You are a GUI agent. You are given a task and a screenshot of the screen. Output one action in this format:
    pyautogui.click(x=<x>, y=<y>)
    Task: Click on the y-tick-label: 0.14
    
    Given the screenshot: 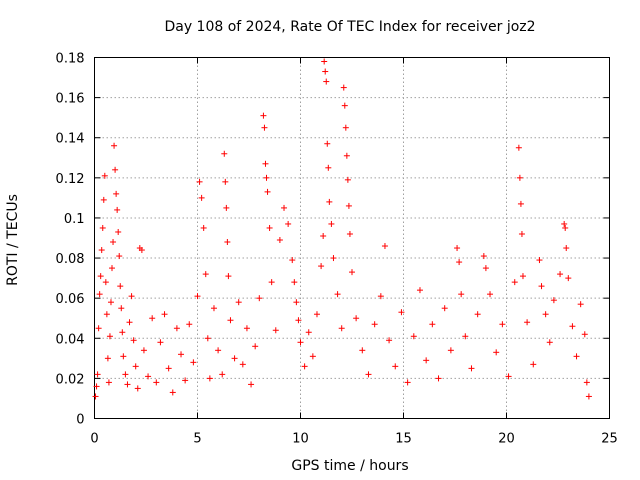 What is the action you would take?
    pyautogui.click(x=70, y=139)
    